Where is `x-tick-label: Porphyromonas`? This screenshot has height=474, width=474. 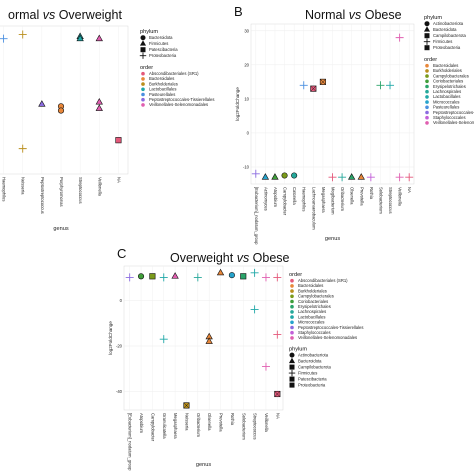
x-tick-label: Porphyromonas is located at coordinates (61, 192).